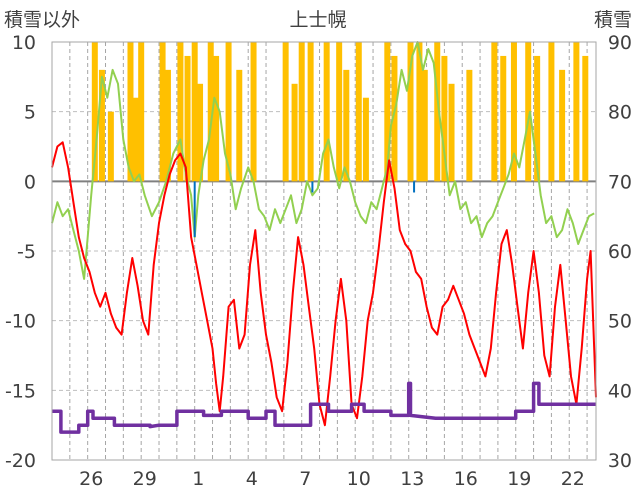  What do you see at coordinates (42, 20) in the screenshot?
I see `left-axis-title: 積雪以外` at bounding box center [42, 20].